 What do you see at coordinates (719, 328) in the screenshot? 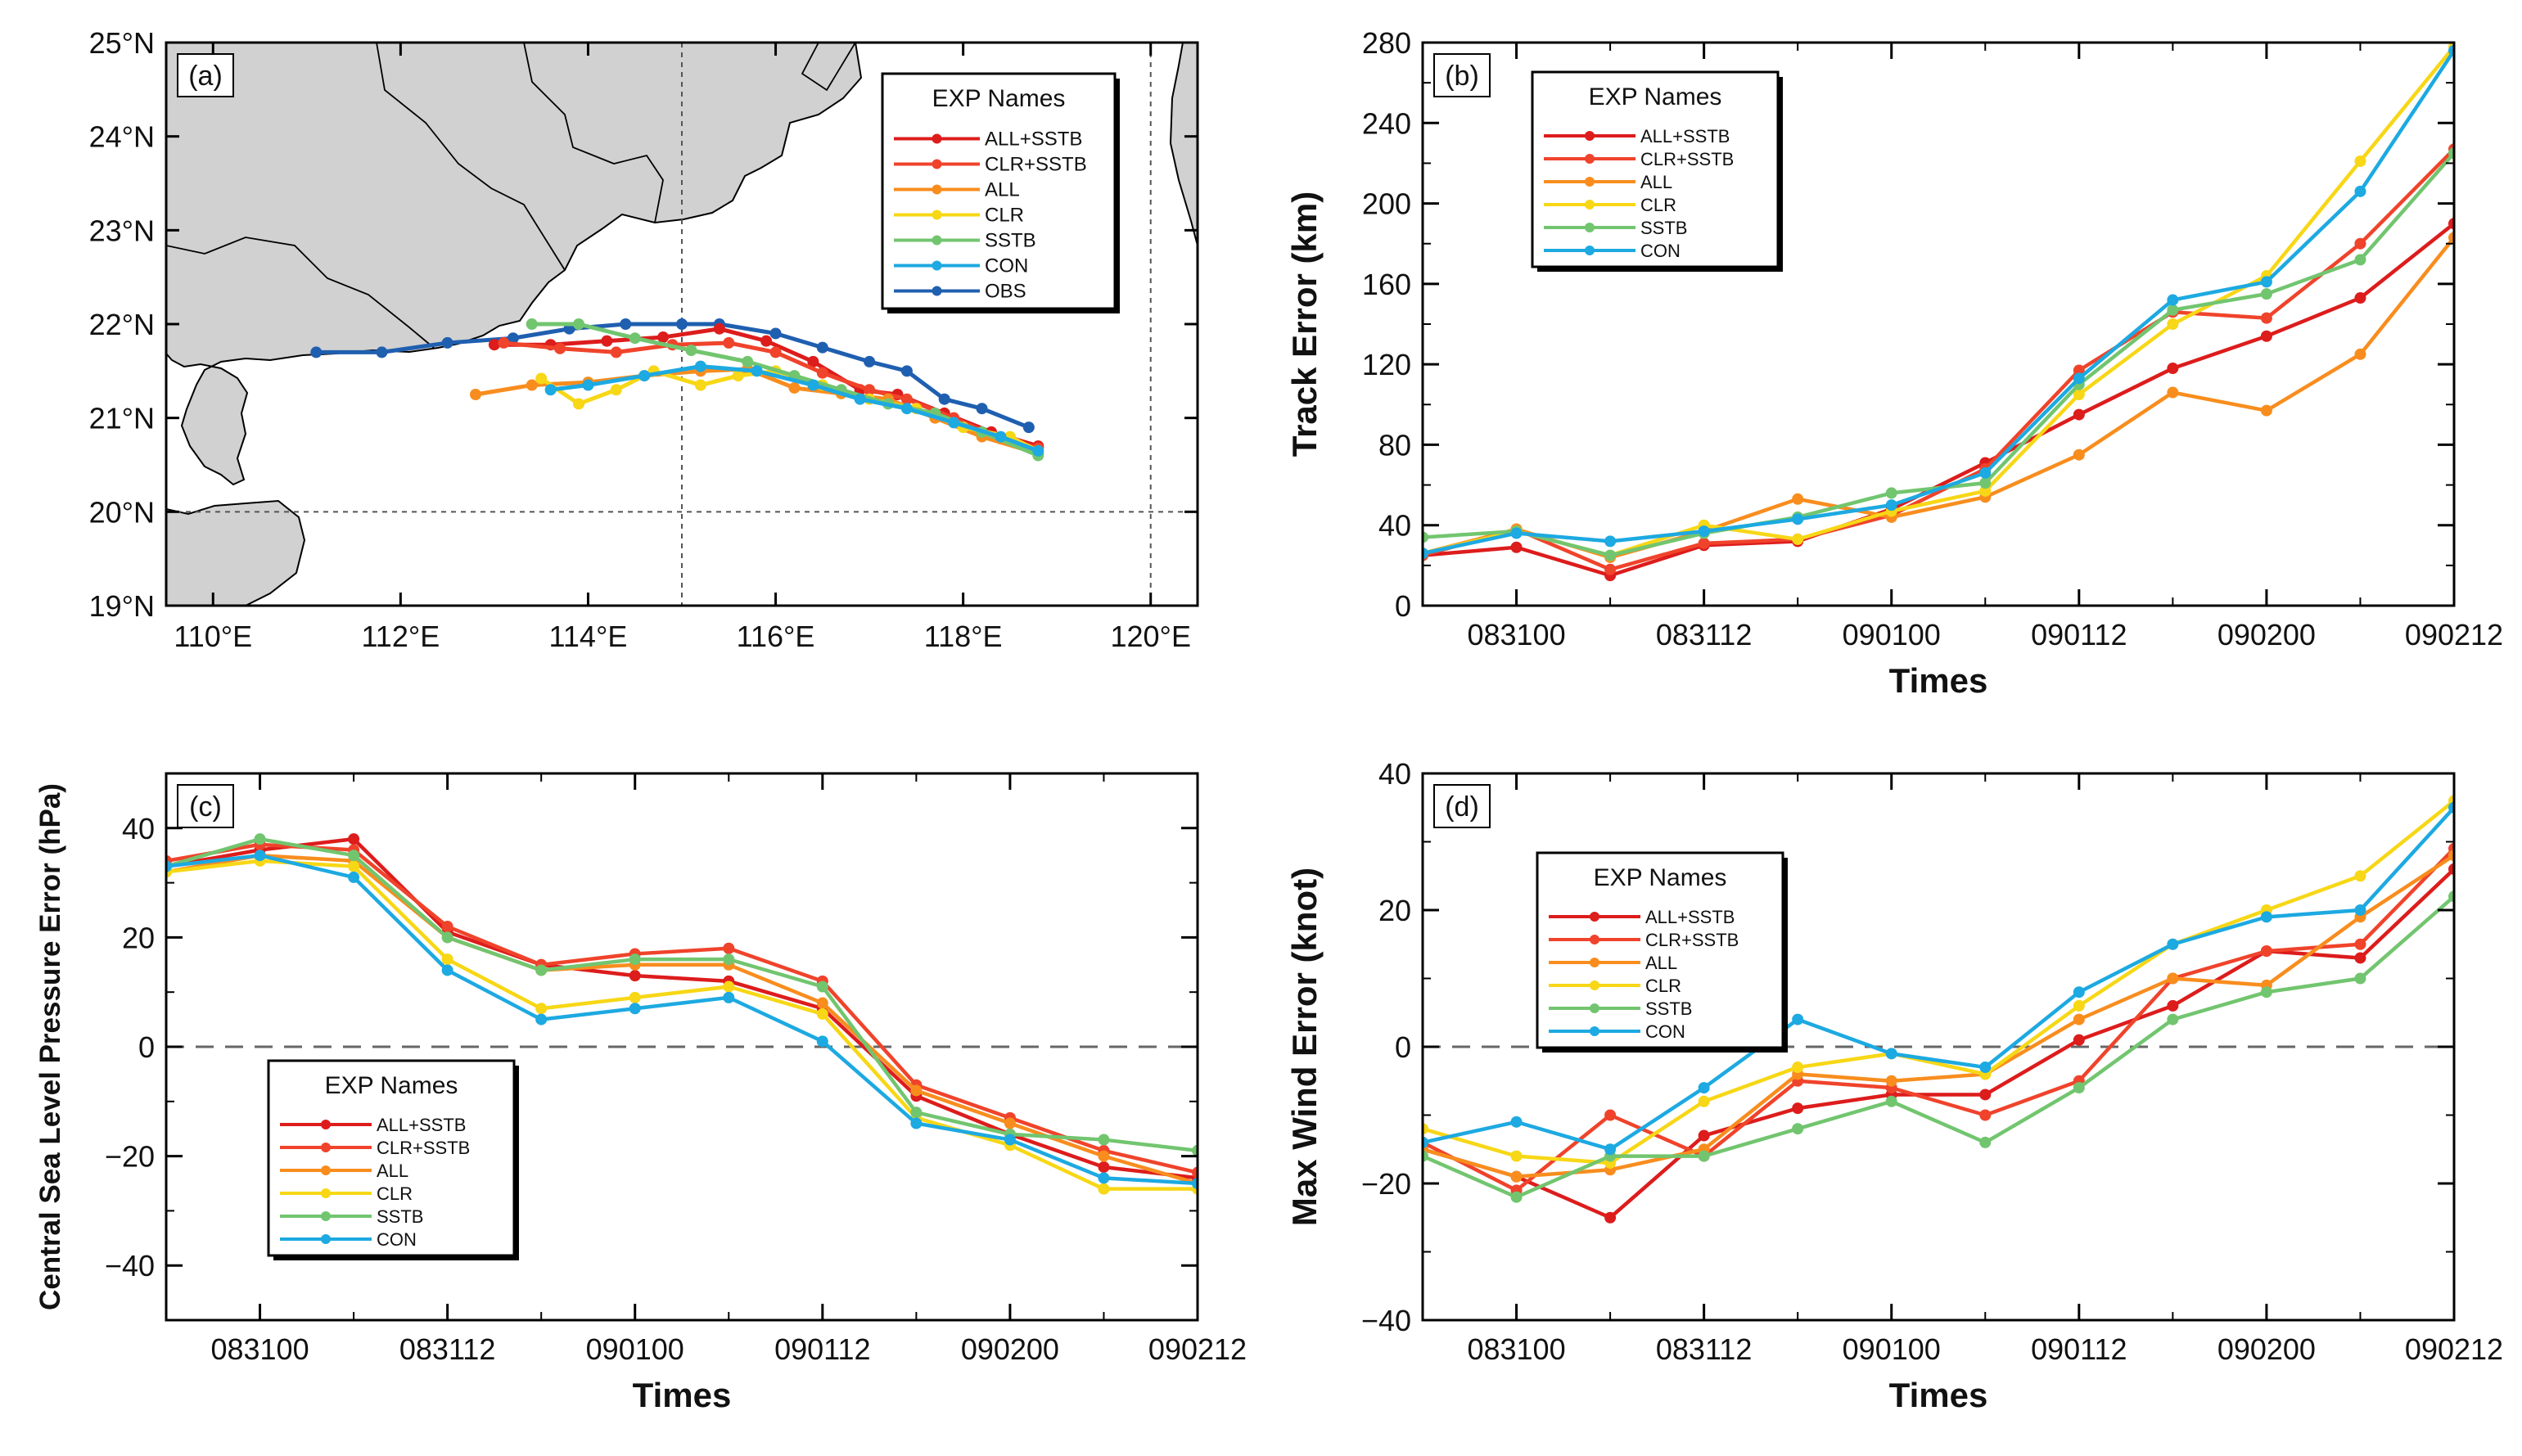
I see `track-point-all-plus-sstb` at bounding box center [719, 328].